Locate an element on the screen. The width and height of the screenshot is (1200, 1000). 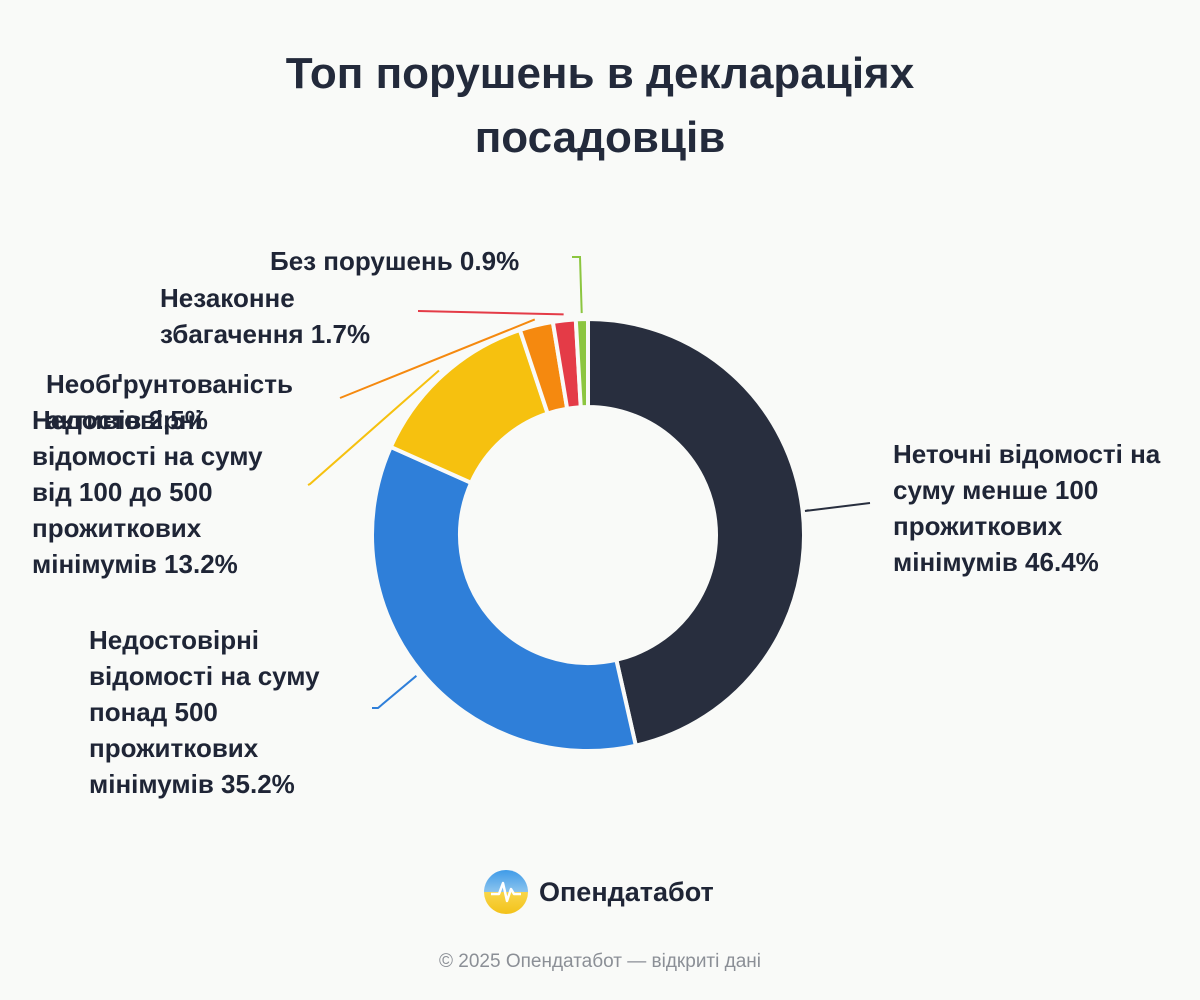
chart-title-line-2: посадовців is located at coordinates (600, 137).